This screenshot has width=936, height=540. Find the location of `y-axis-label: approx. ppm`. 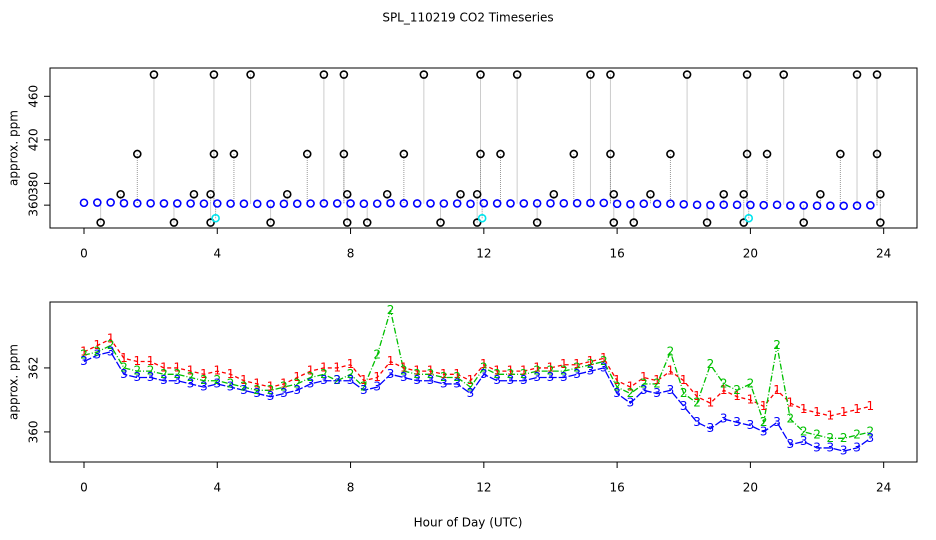

y-axis-label: approx. ppm is located at coordinates (14, 382).